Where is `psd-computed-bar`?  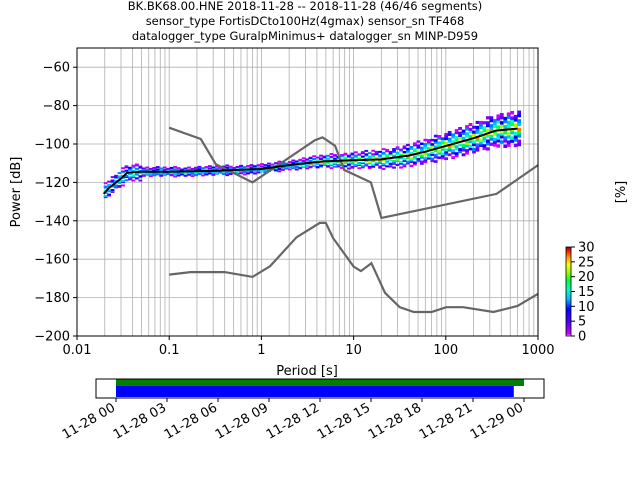
psd-computed-bar is located at coordinates (315, 391).